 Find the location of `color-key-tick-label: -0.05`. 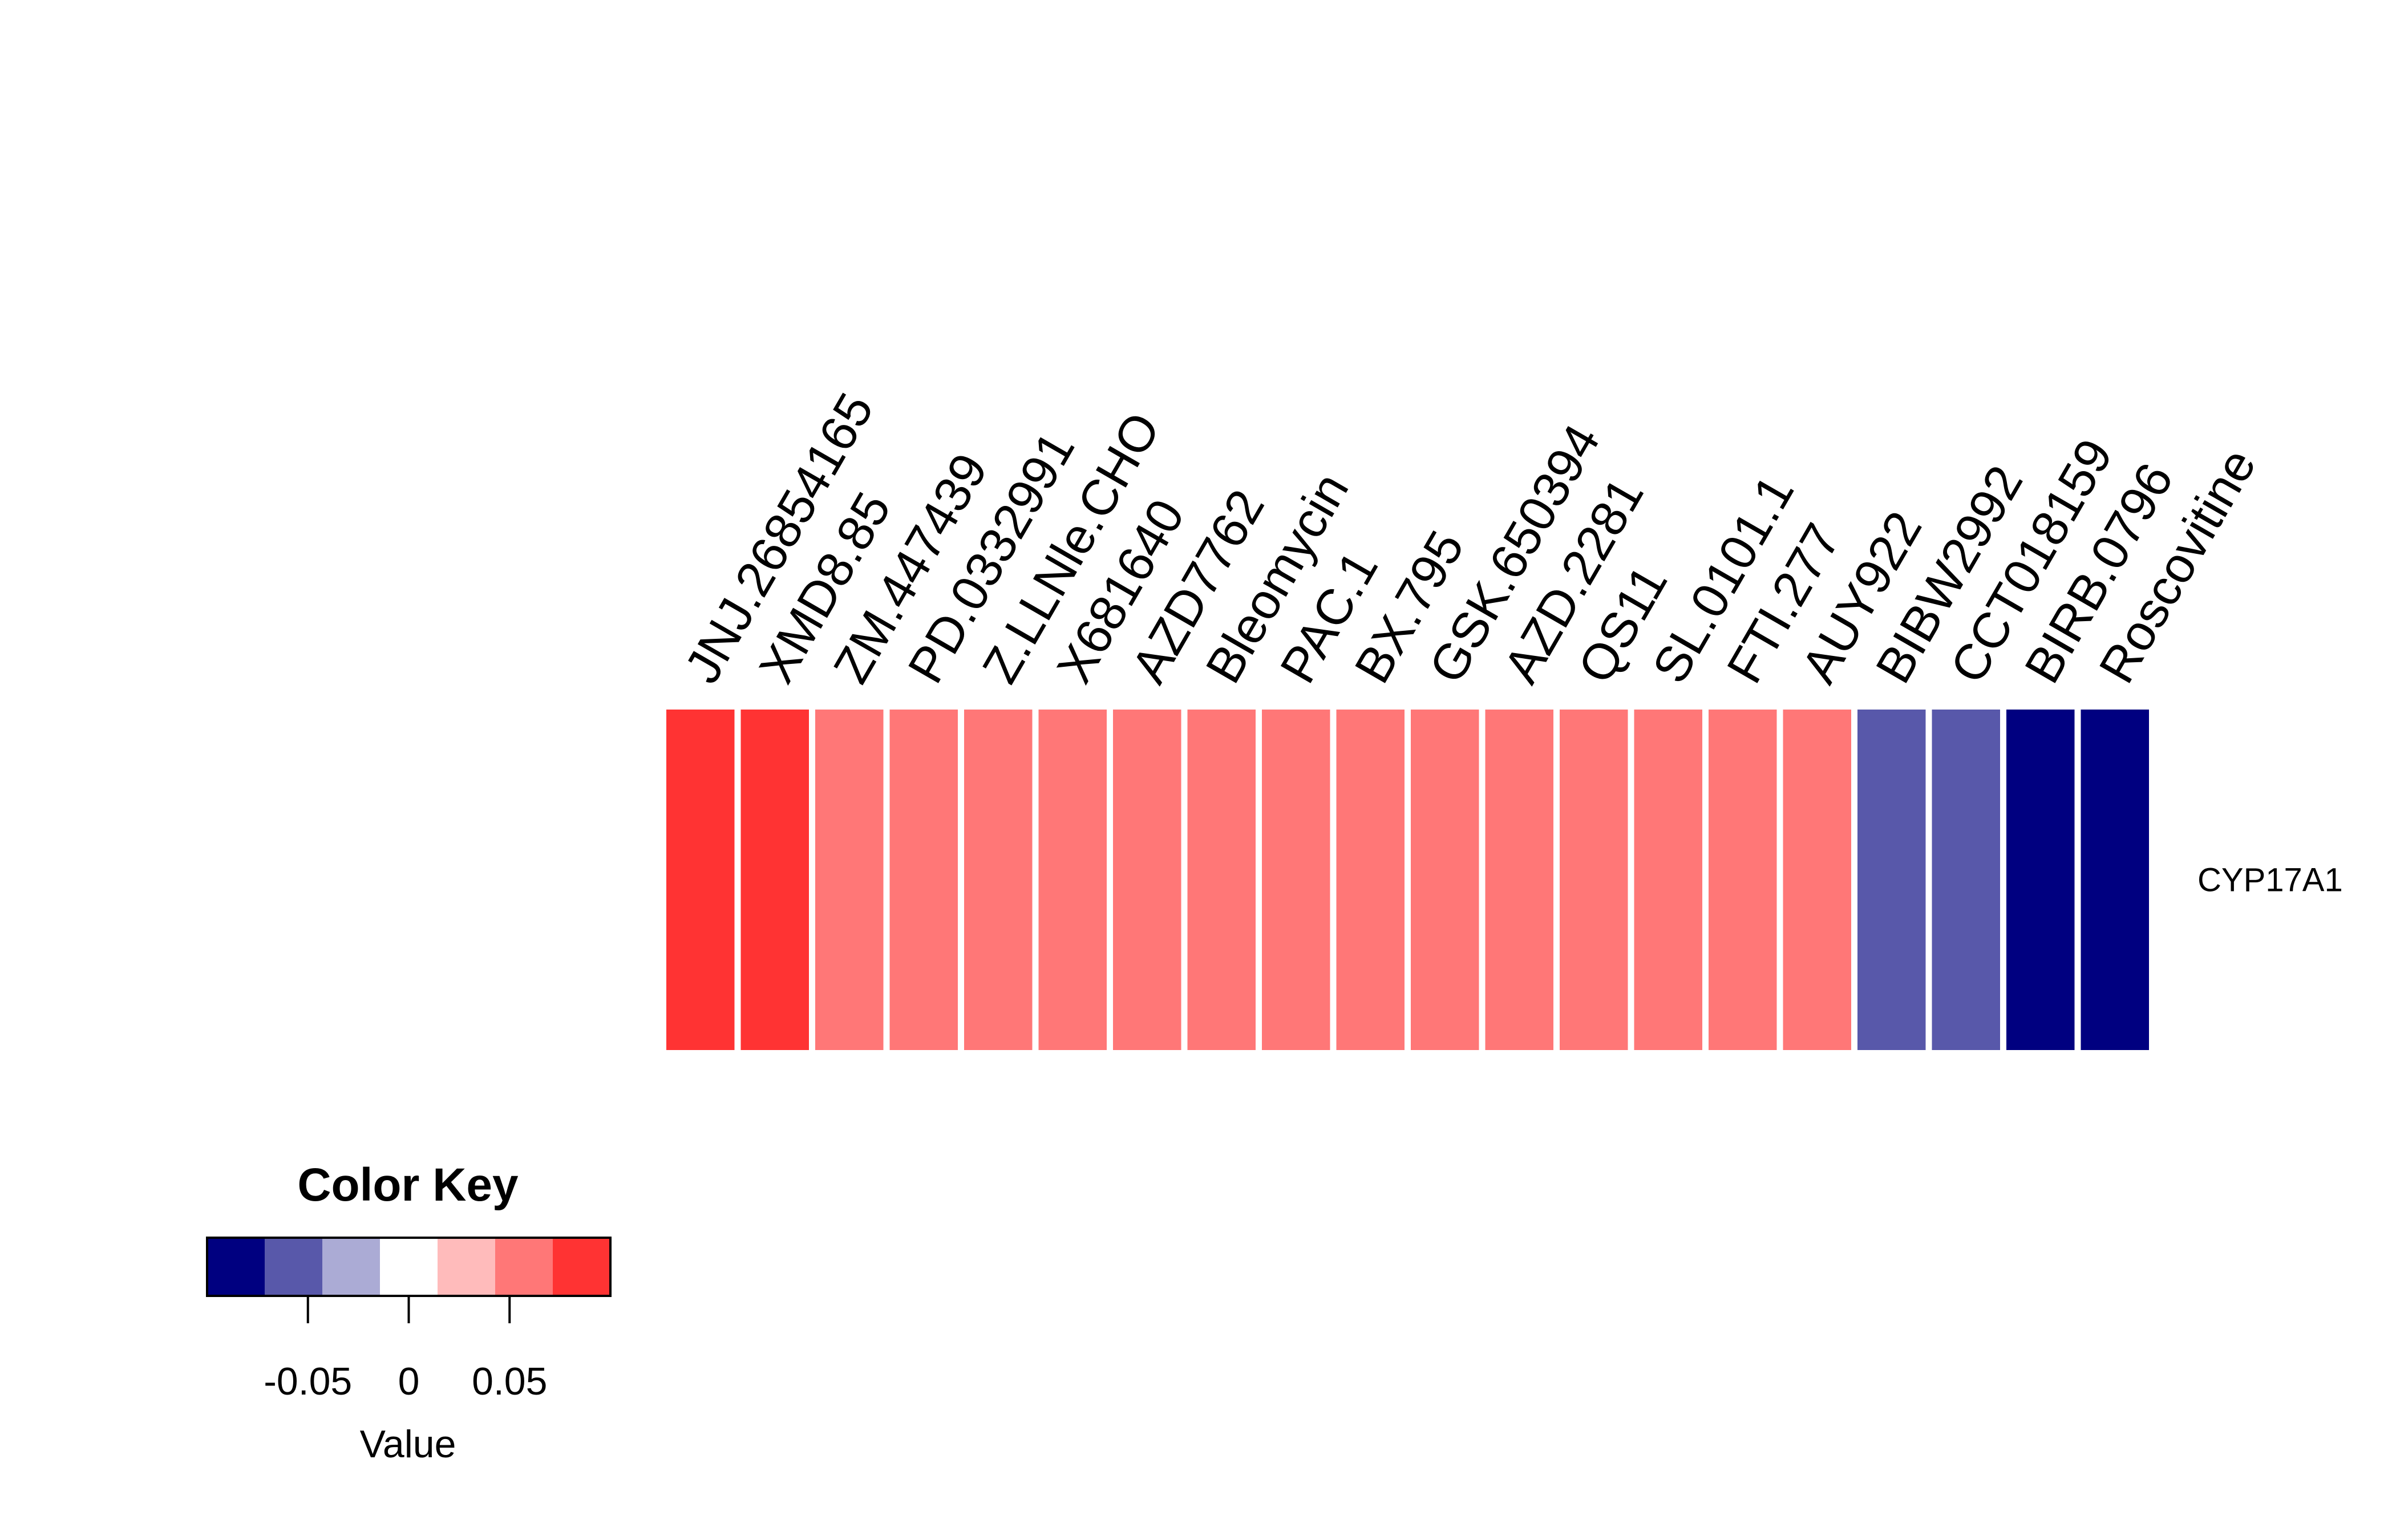

color-key-tick-label: -0.05 is located at coordinates (308, 1381).